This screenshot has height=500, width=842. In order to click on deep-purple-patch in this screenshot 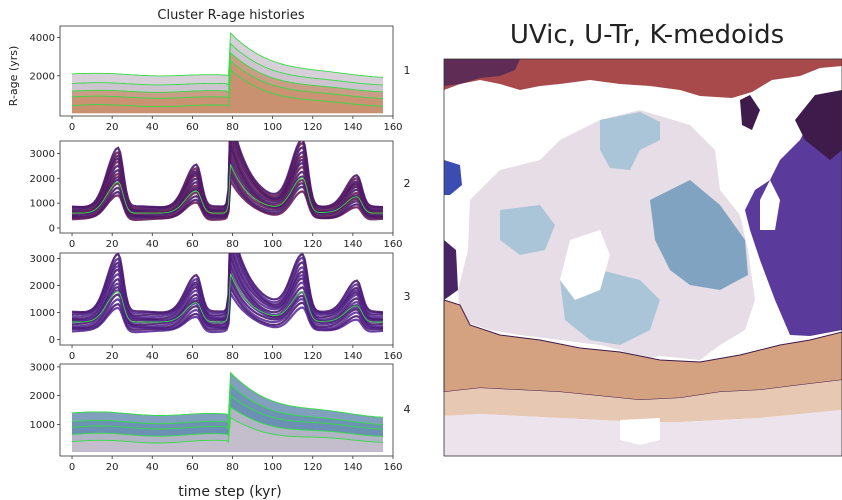, I will do `click(818, 125)`.